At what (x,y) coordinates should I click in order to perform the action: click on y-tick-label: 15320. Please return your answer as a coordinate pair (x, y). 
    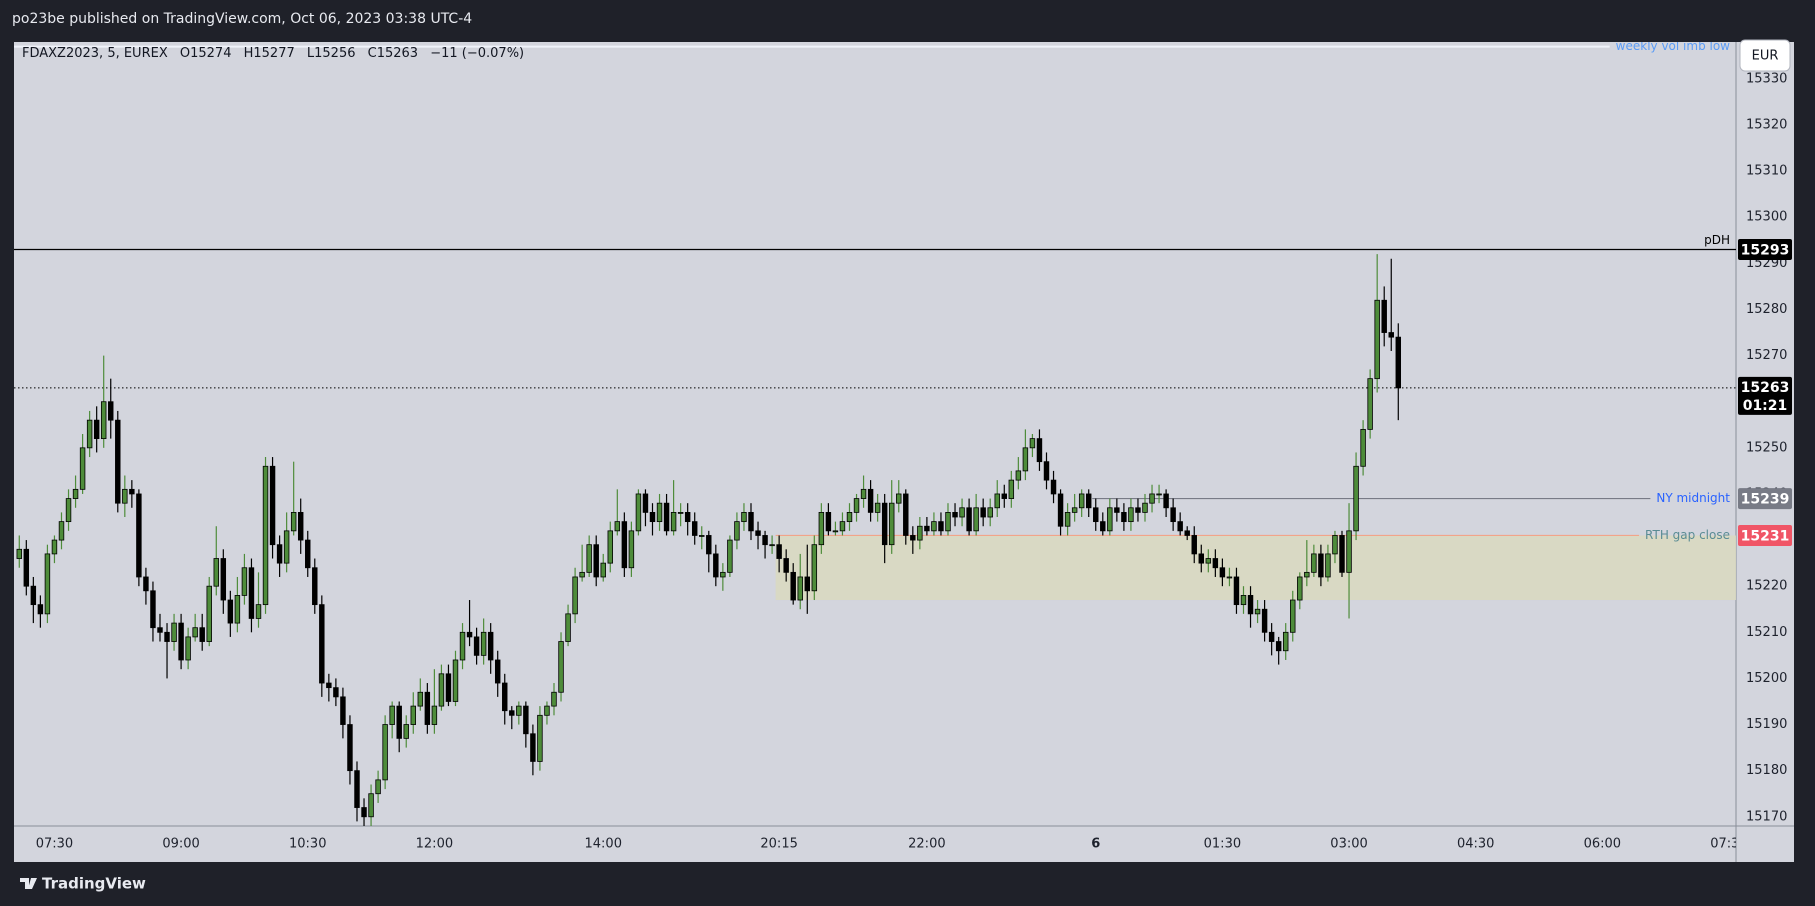
    Looking at the image, I should click on (1766, 125).